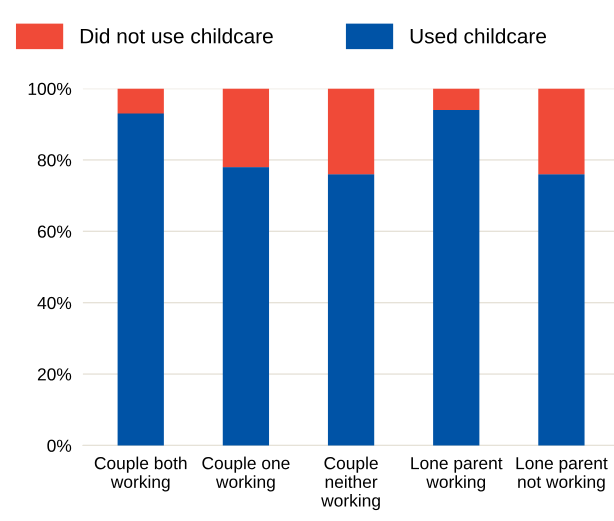 The width and height of the screenshot is (614, 521). What do you see at coordinates (456, 474) in the screenshot?
I see `x-tick-label: Lone parent working` at bounding box center [456, 474].